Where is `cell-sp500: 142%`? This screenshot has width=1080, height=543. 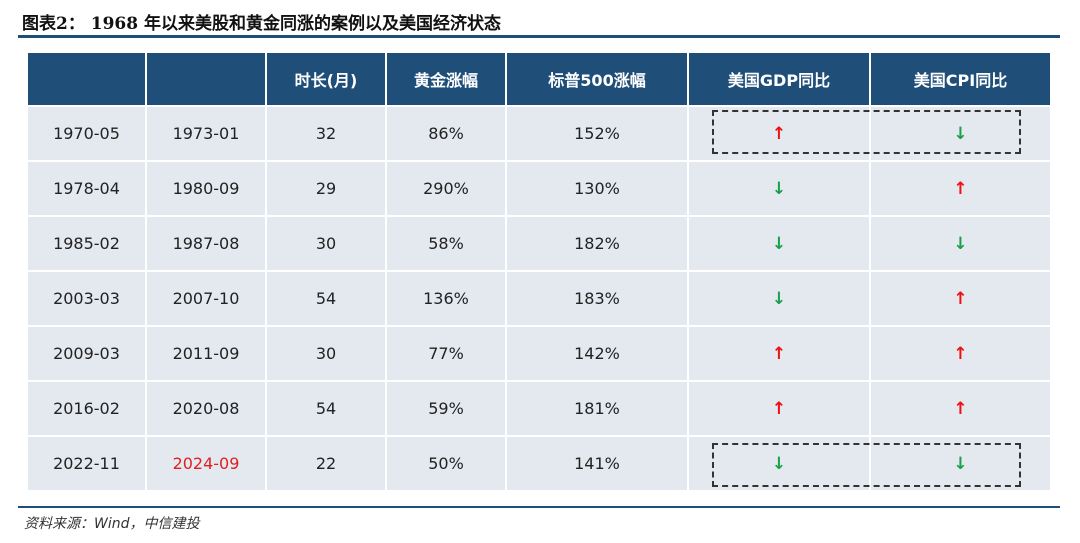 cell-sp500: 142% is located at coordinates (597, 353).